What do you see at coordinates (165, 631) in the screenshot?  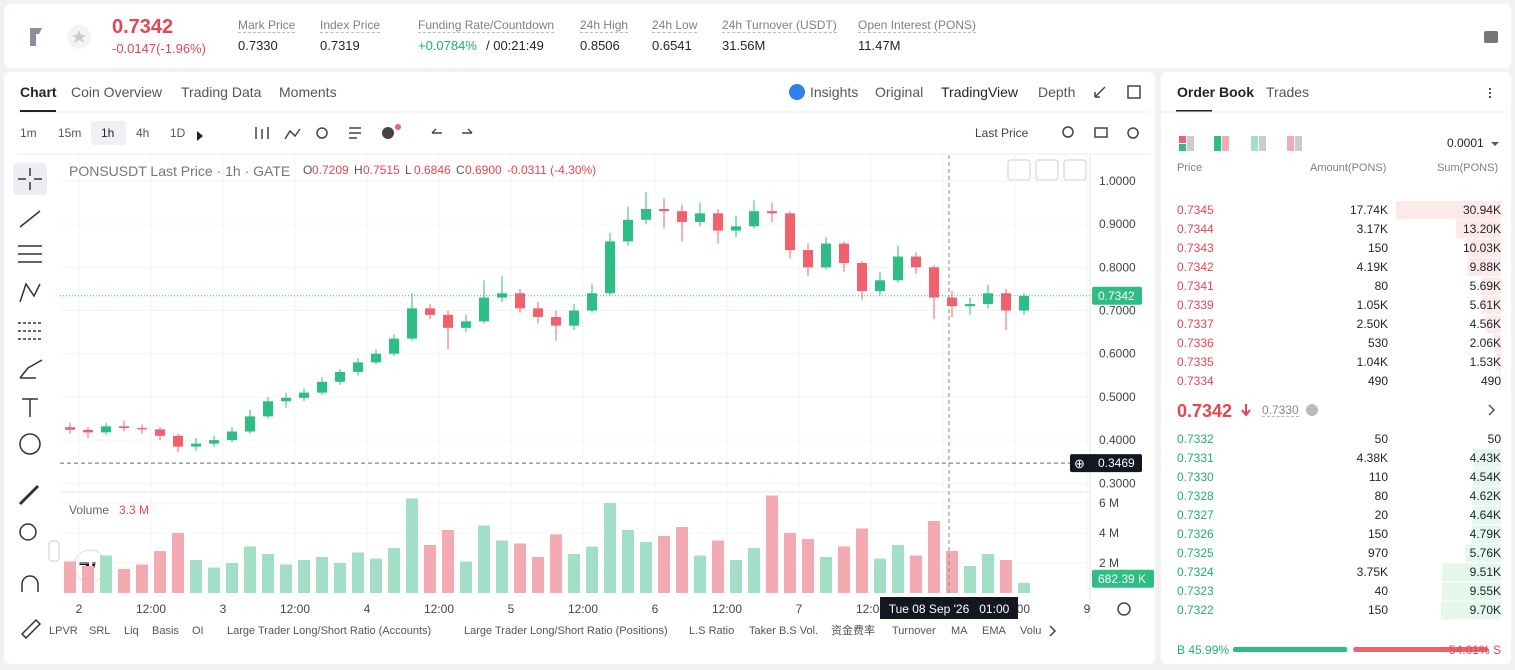 I see `indicator: Basis` at bounding box center [165, 631].